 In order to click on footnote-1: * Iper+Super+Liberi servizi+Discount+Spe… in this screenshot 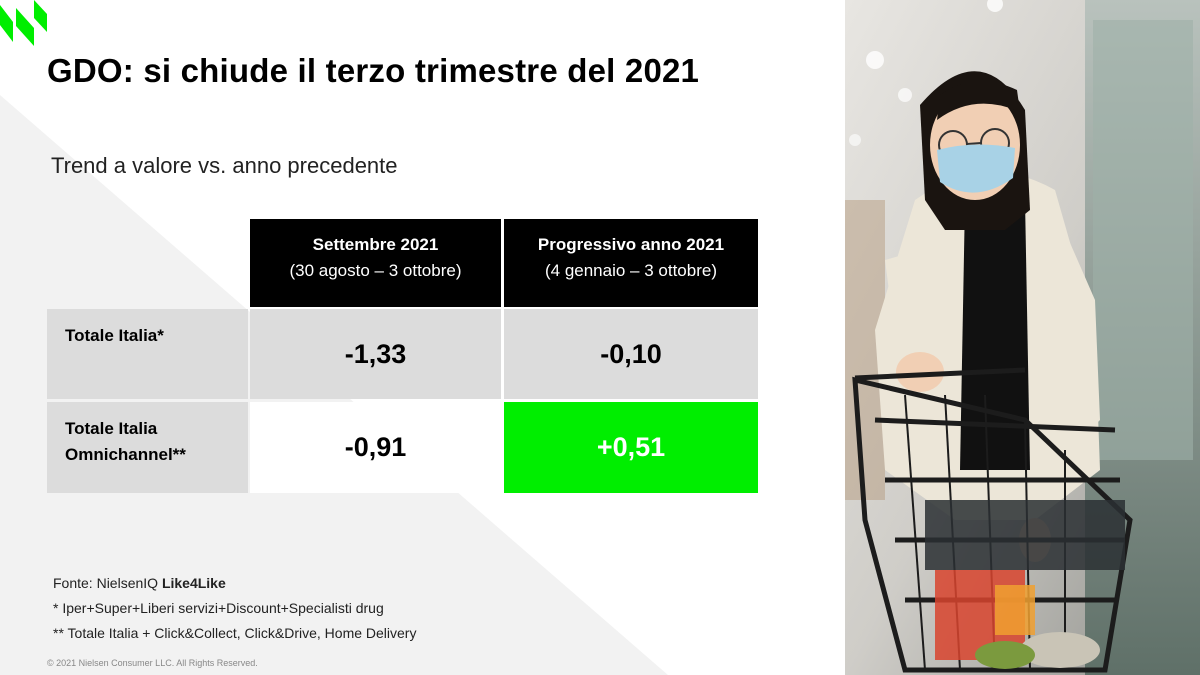, I will do `click(218, 608)`.